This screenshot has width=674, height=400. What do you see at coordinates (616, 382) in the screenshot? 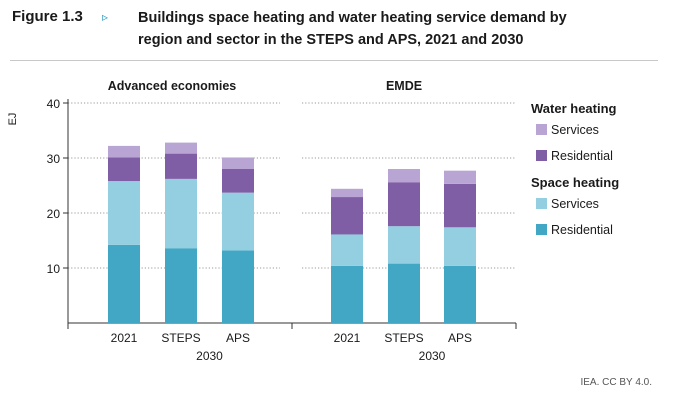
I see `credit-text: IEA. CC BY 4.0.` at bounding box center [616, 382].